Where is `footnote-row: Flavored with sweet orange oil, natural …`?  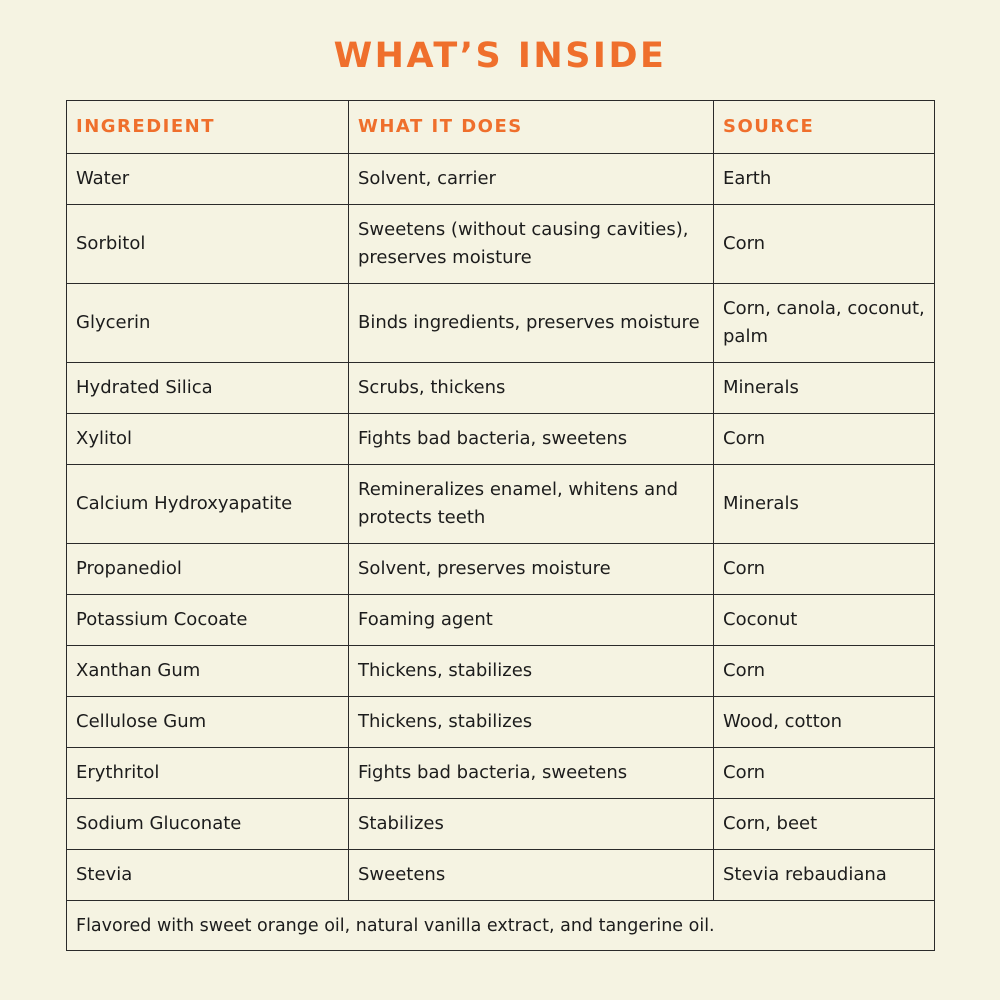 footnote-row: Flavored with sweet orange oil, natural … is located at coordinates (500, 925).